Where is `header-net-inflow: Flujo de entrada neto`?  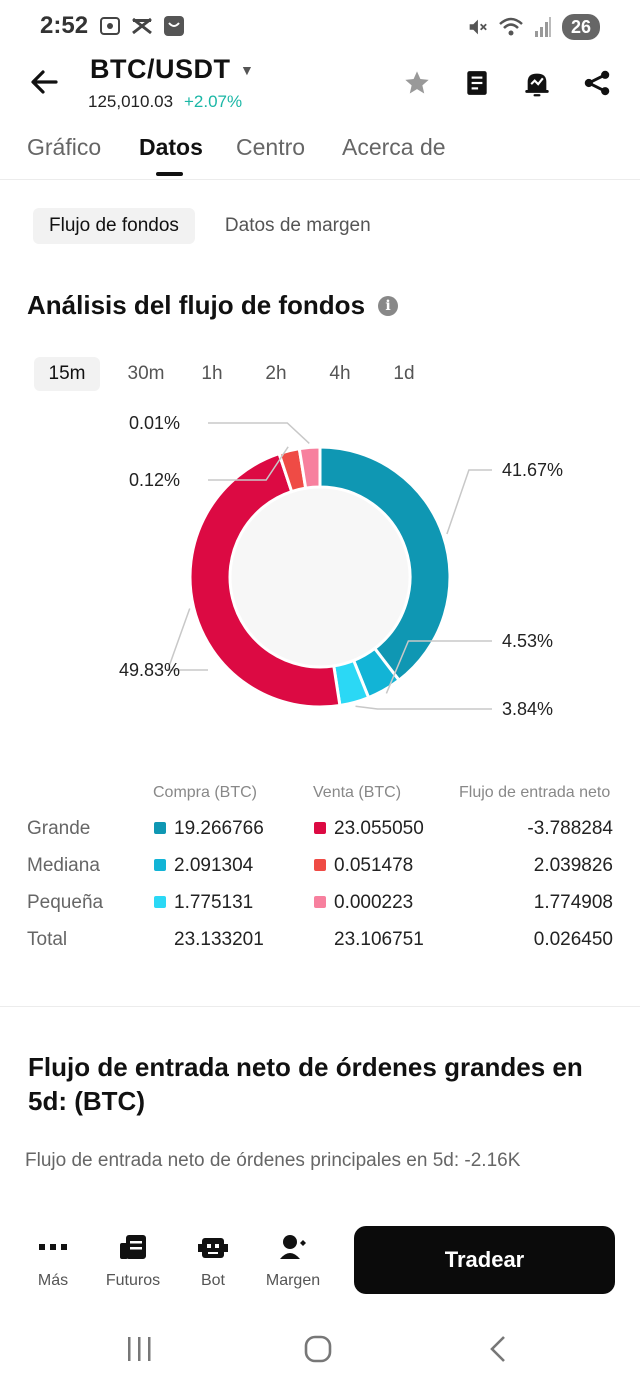 header-net-inflow: Flujo de entrada neto is located at coordinates (535, 792).